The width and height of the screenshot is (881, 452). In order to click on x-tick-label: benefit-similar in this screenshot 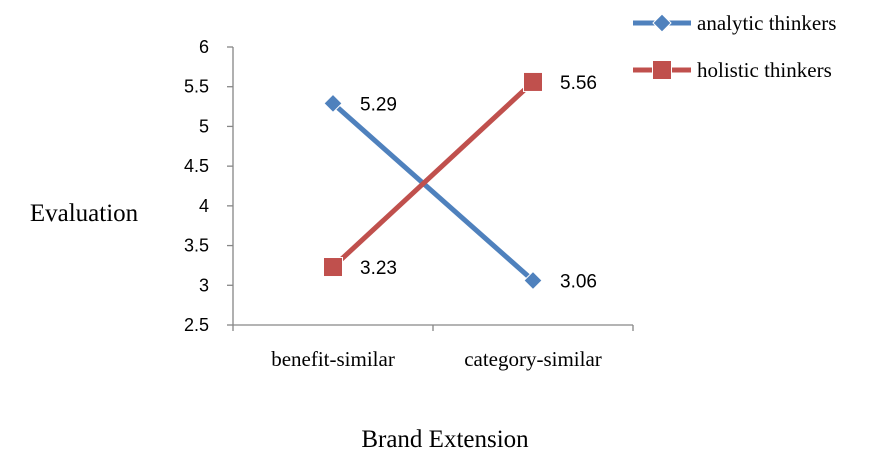, I will do `click(333, 359)`.